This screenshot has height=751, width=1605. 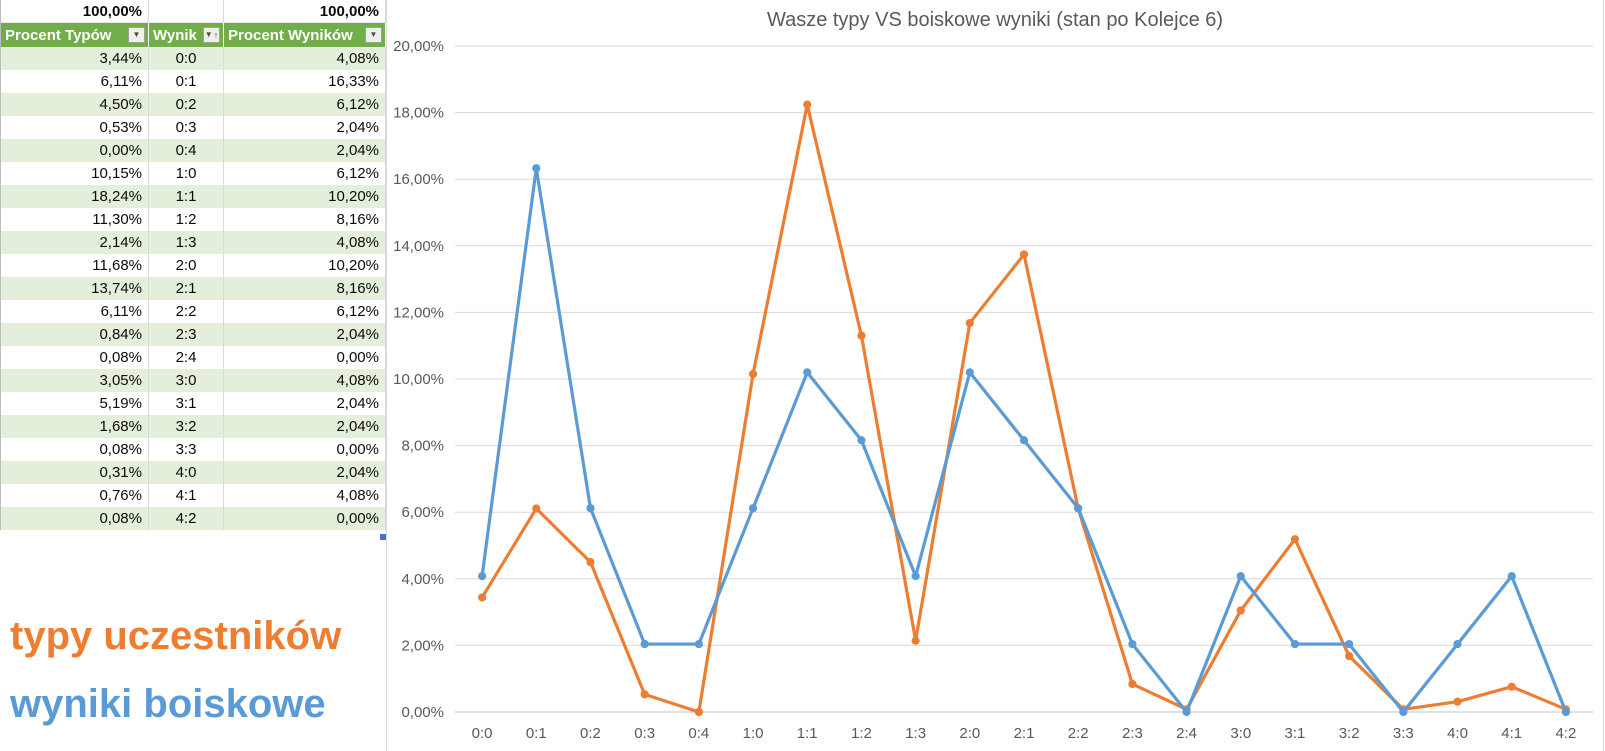 I want to click on wynik-cell: 1:2, so click(x=186, y=219).